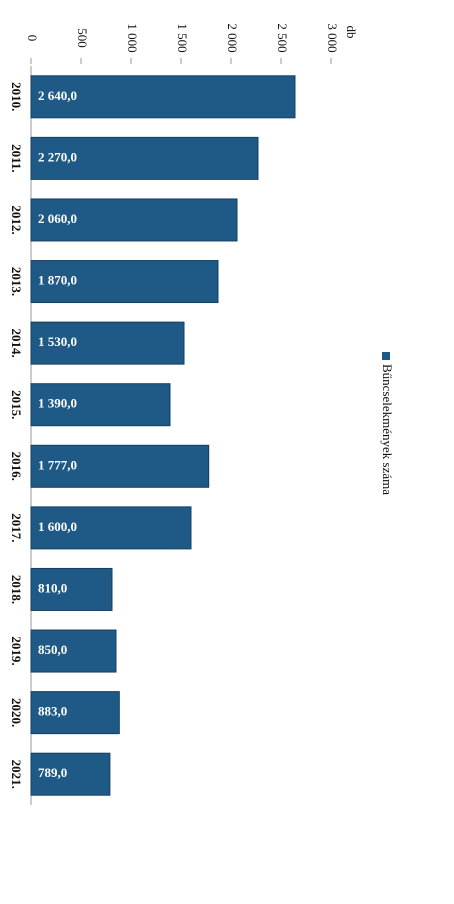 The width and height of the screenshot is (454, 904). I want to click on value-label: 883,0, so click(52, 711).